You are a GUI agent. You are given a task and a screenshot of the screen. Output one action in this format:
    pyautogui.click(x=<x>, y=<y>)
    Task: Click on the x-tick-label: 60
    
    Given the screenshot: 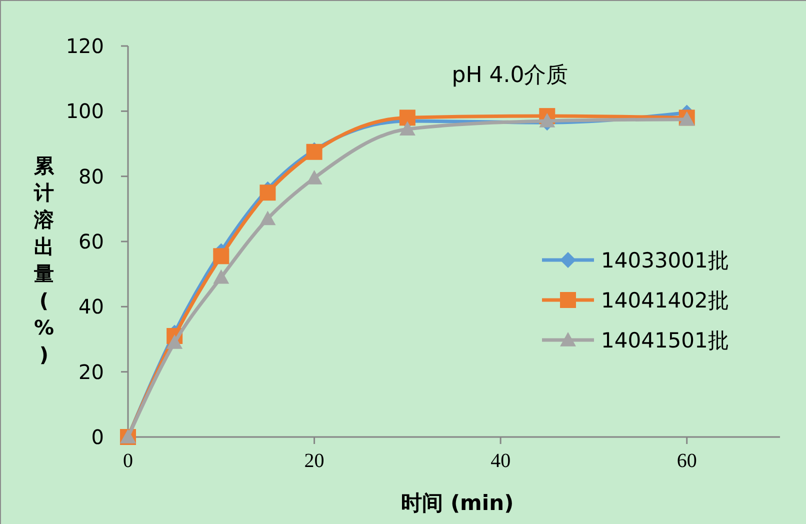 What is the action you would take?
    pyautogui.click(x=686, y=461)
    